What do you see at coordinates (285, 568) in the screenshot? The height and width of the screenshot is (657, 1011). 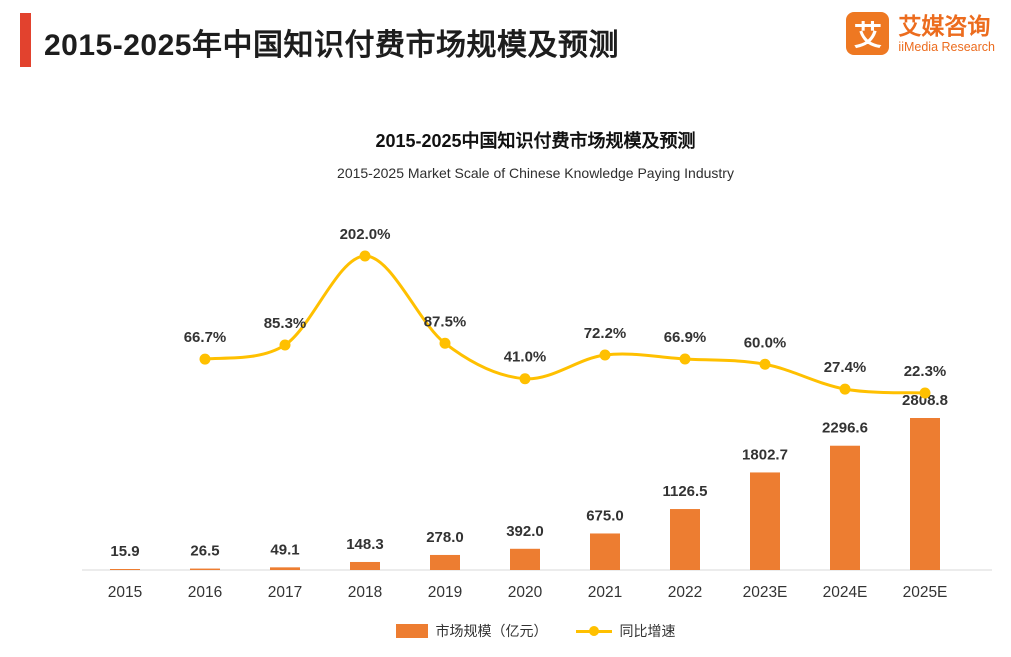 I see `bar-2017` at bounding box center [285, 568].